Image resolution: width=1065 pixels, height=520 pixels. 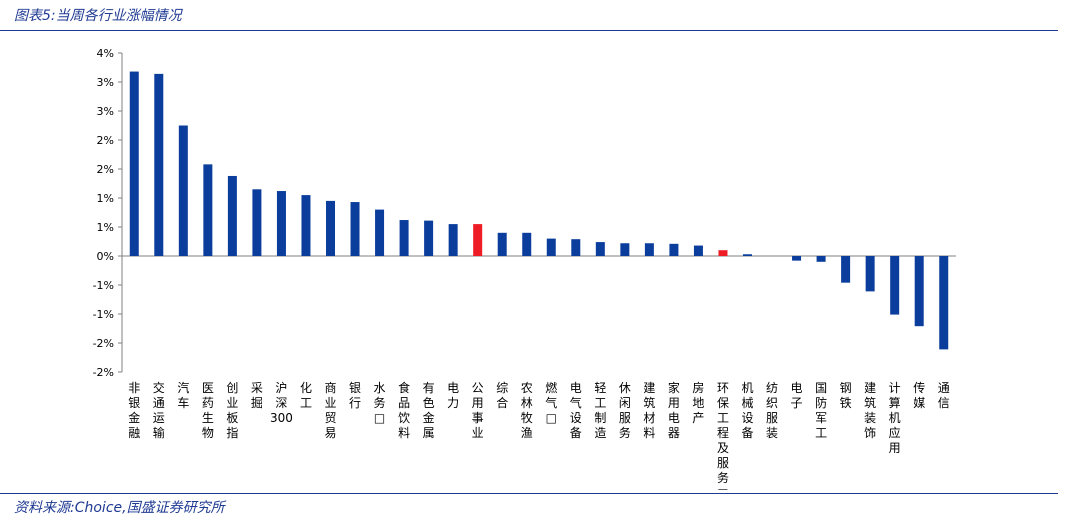 What do you see at coordinates (330, 410) in the screenshot?
I see `x-category-label: 商业贸易` at bounding box center [330, 410].